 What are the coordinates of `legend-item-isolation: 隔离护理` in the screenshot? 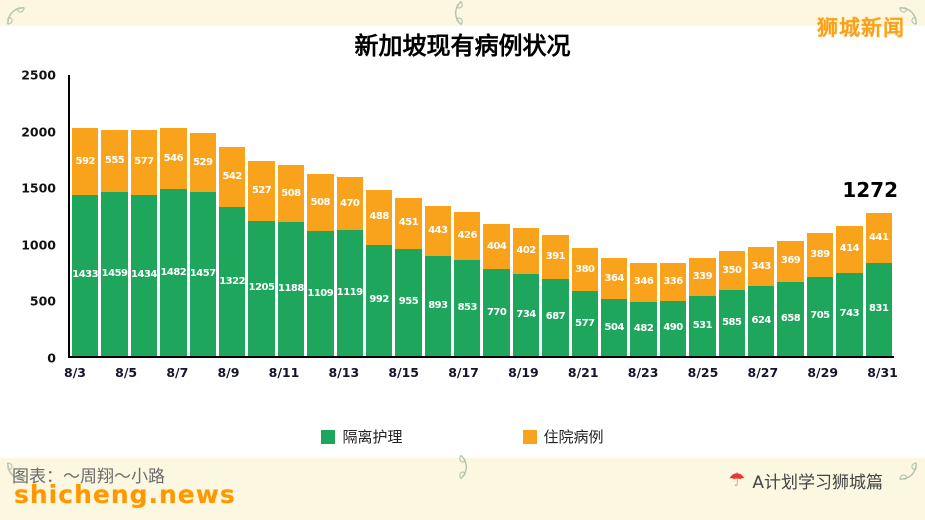 It's located at (362, 436).